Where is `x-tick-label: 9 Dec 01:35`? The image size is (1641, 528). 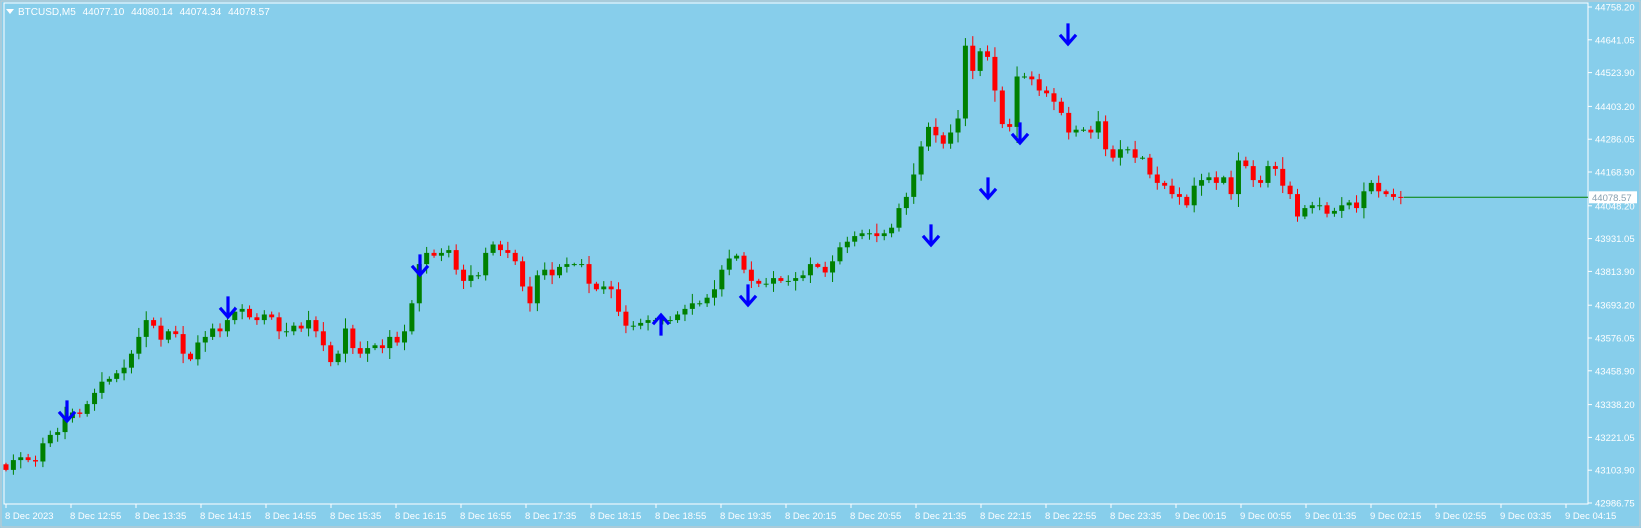
x-tick-label: 9 Dec 01:35 is located at coordinates (1330, 516).